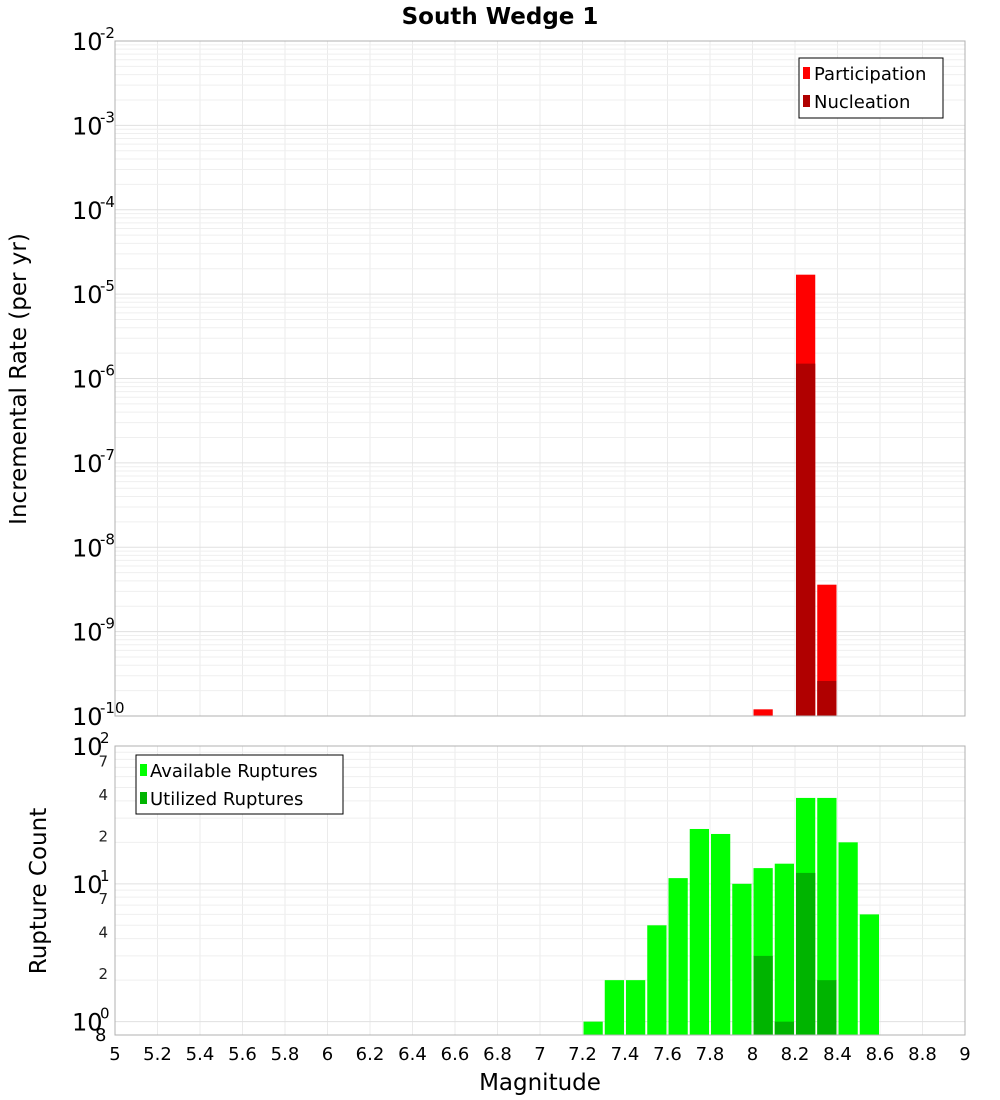 The height and width of the screenshot is (1100, 1000). I want to click on rate-y-tick-exponent: -3, so click(107, 117).